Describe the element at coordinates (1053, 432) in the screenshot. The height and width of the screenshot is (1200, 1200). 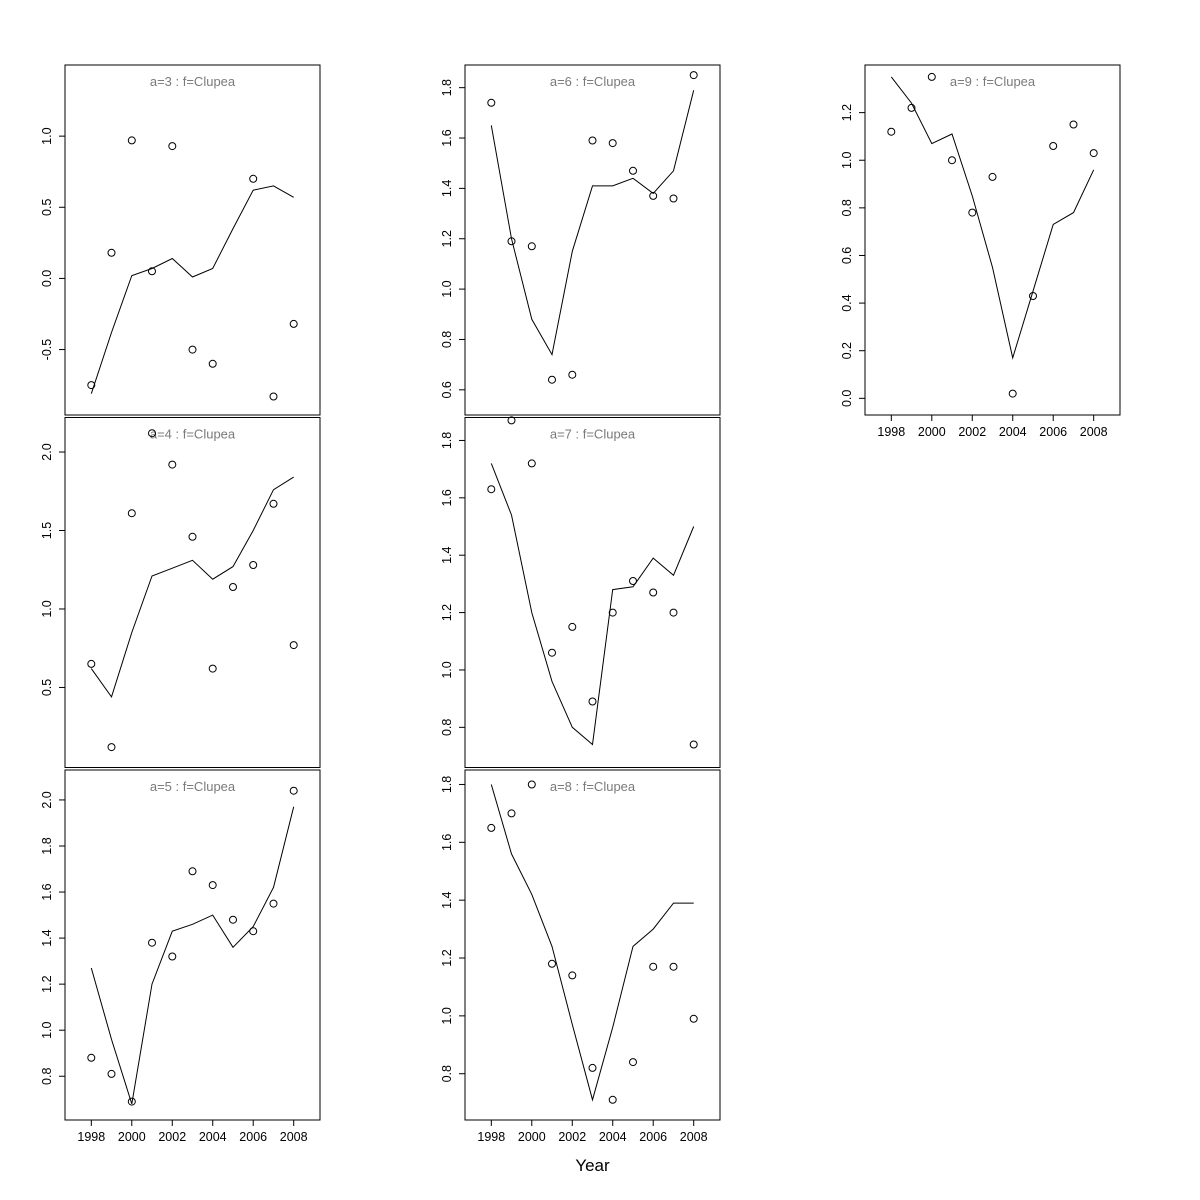
I see `x-tick-label: 2006` at that location.